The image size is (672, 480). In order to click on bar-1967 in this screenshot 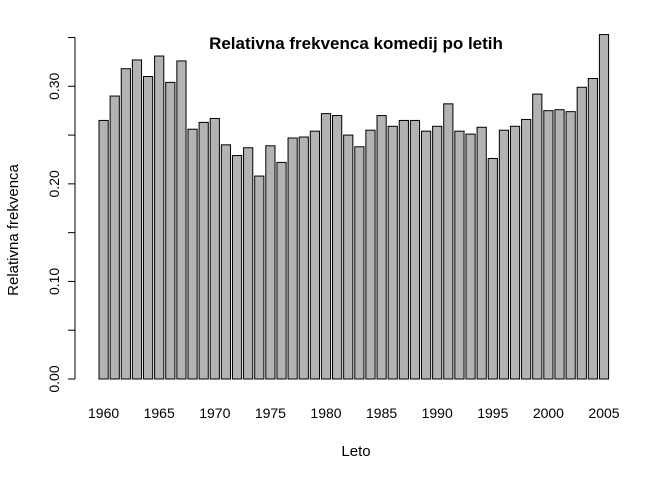, I will do `click(181, 220)`.